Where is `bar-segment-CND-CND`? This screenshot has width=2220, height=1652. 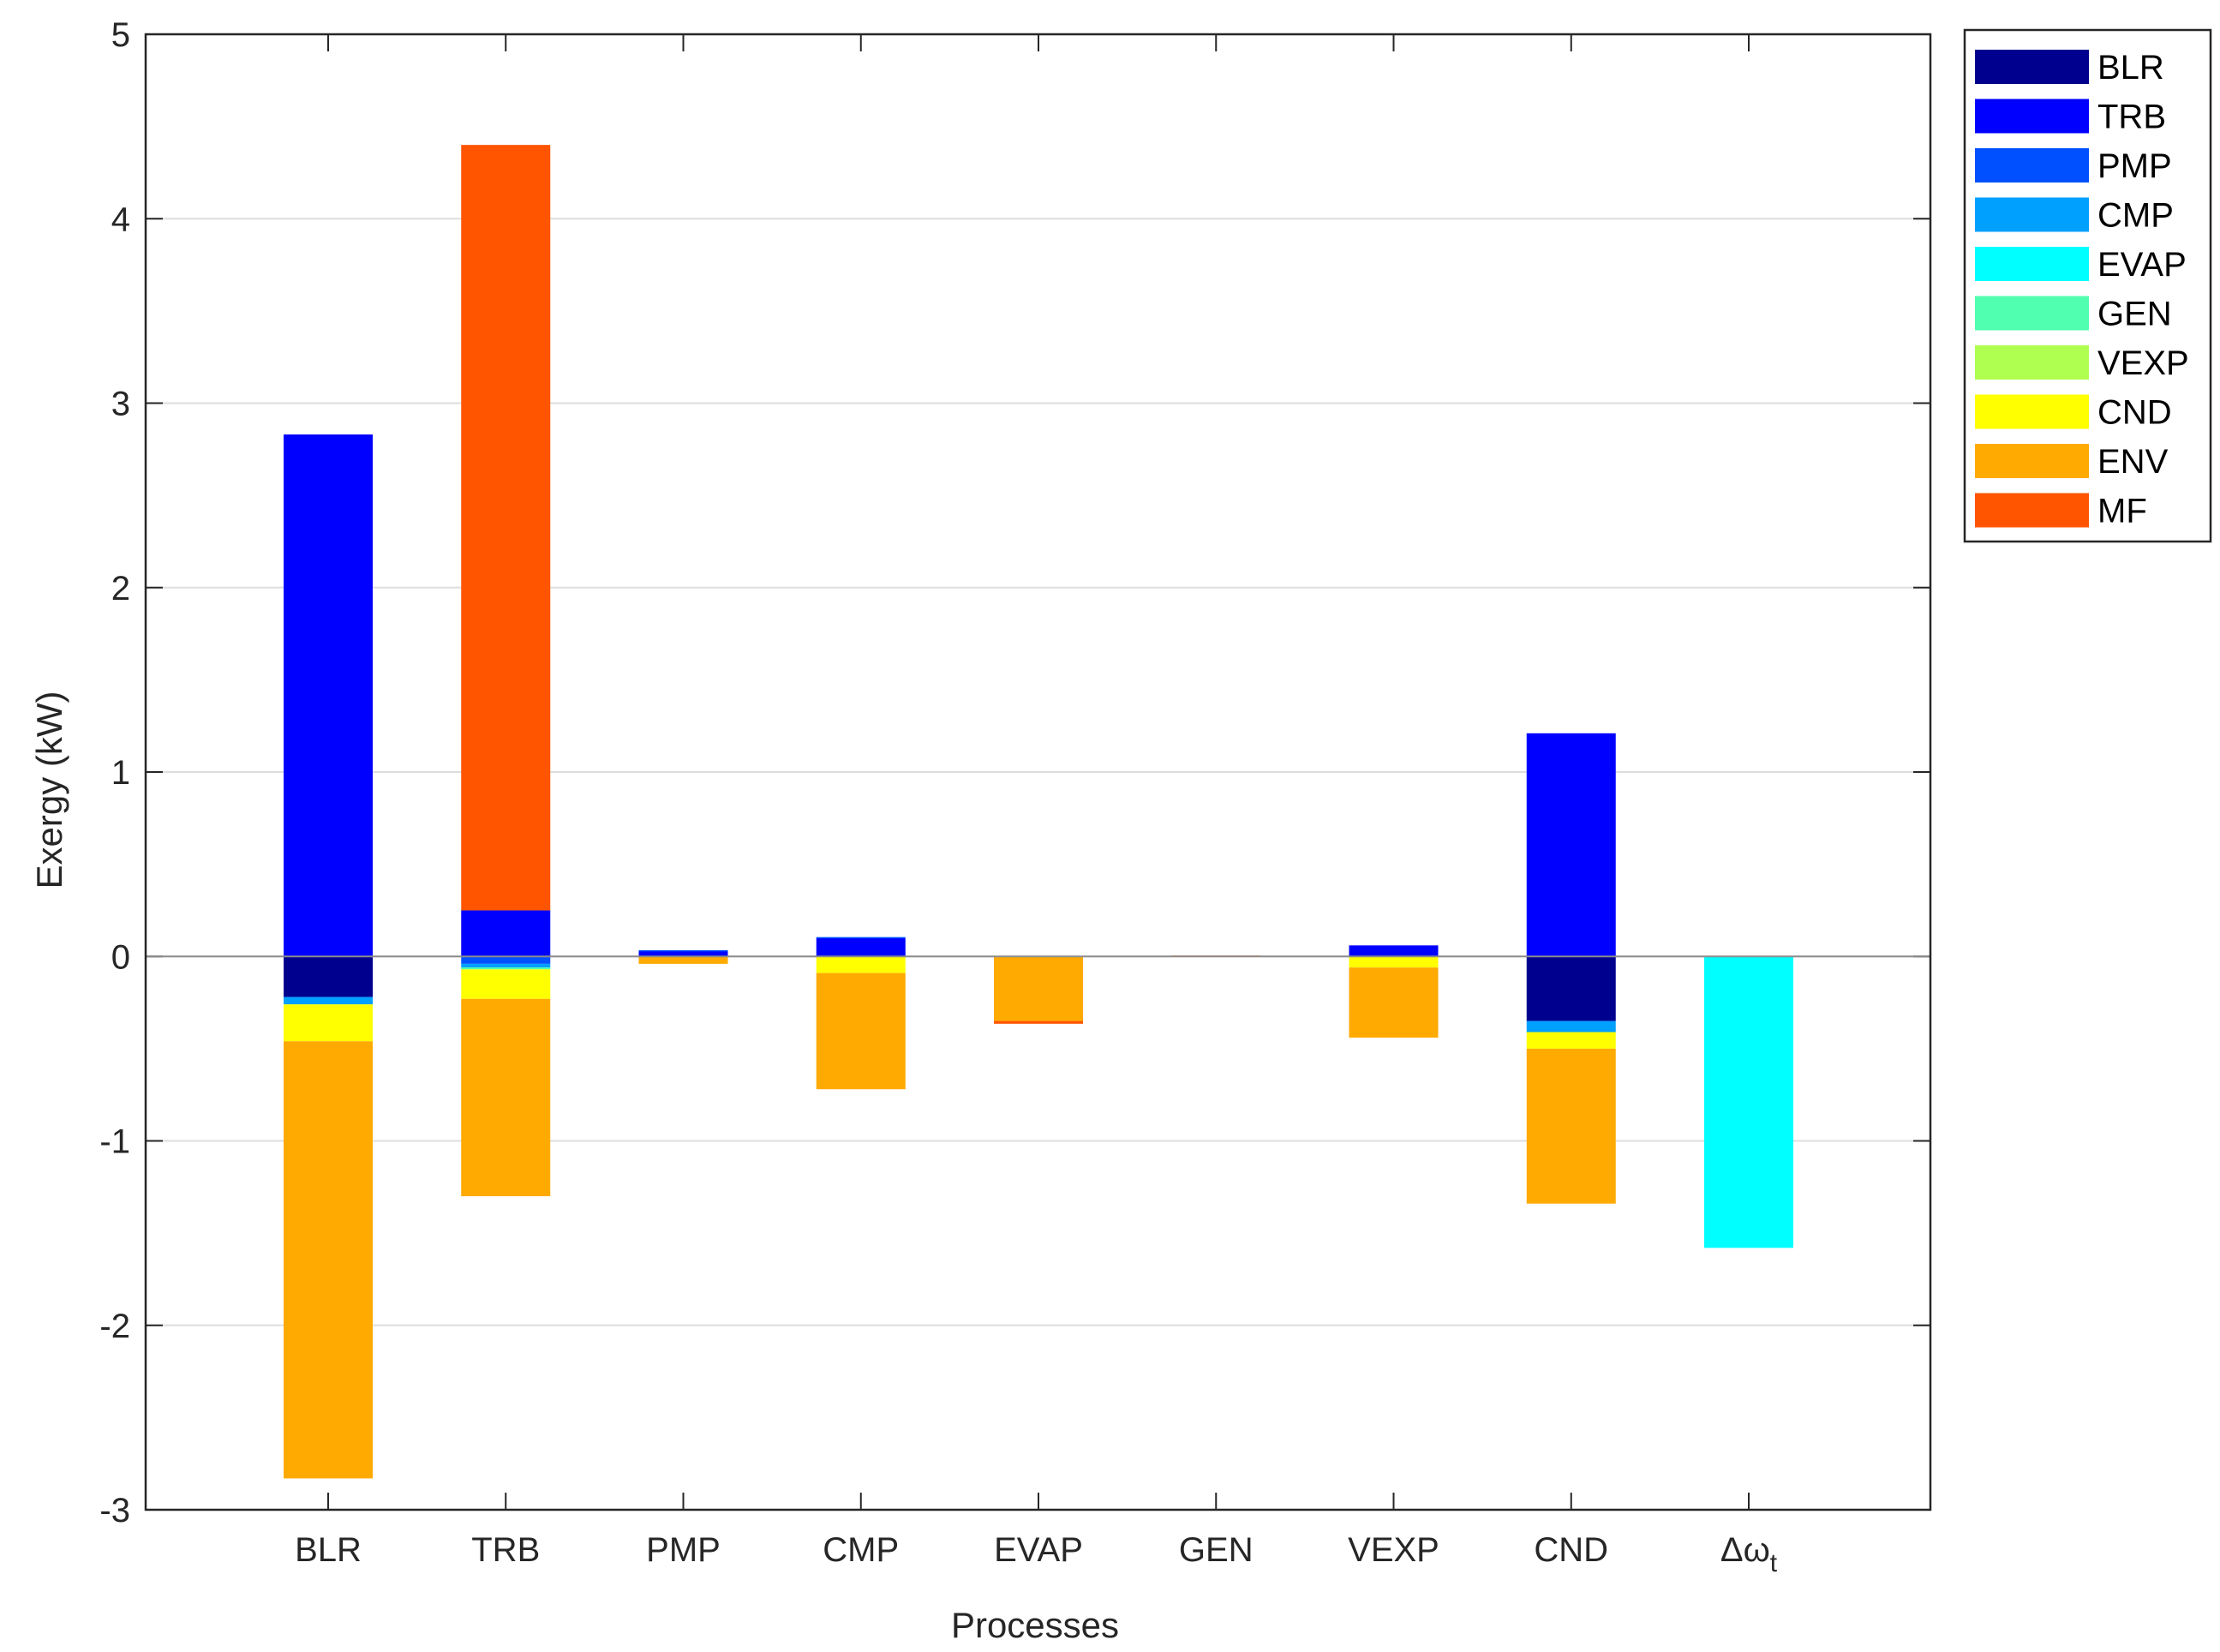 bar-segment-CND-CND is located at coordinates (1571, 1040).